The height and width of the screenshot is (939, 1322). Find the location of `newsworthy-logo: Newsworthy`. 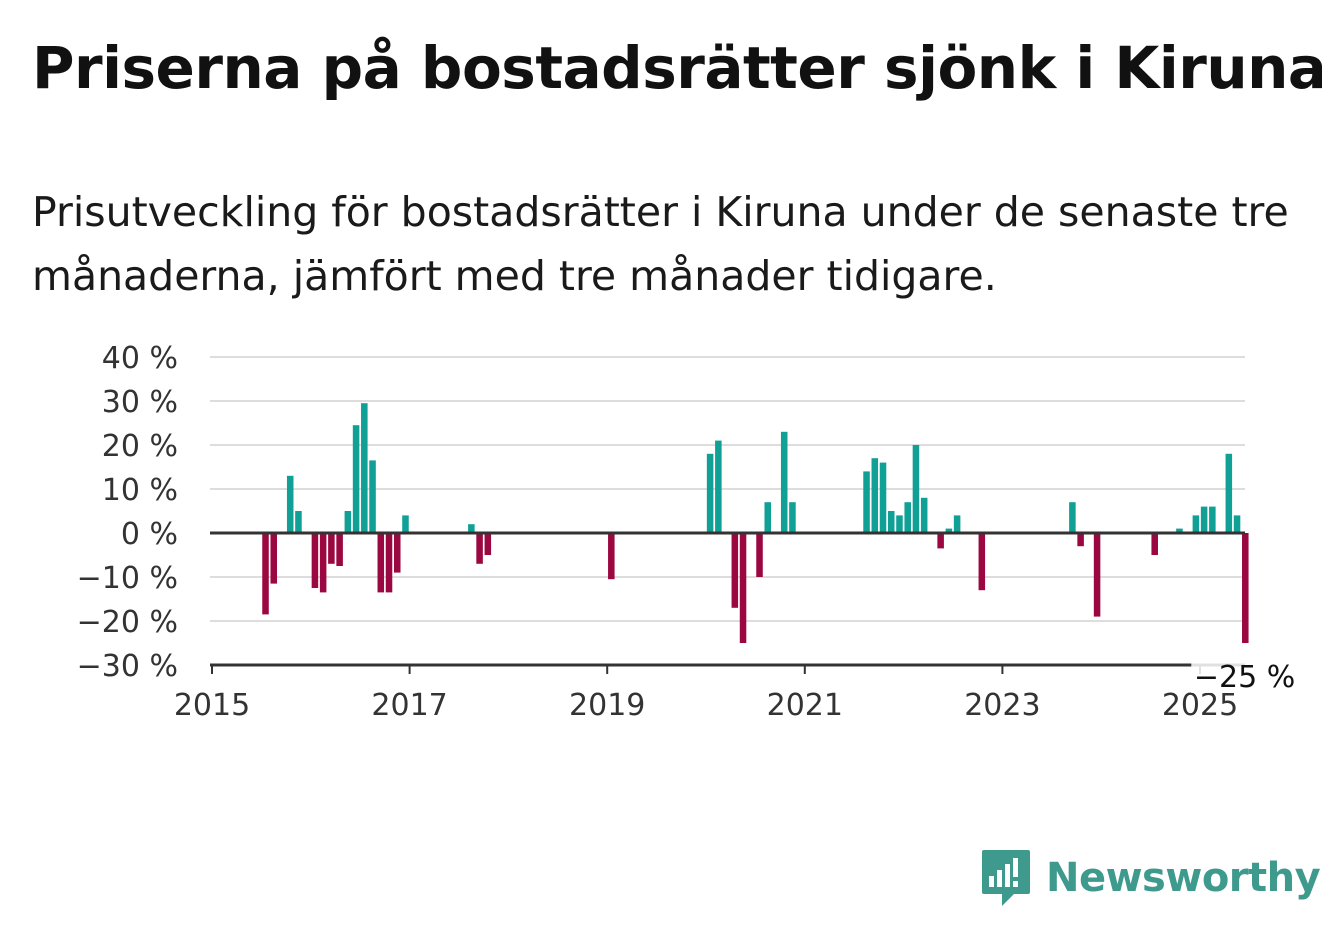

newsworthy-logo: Newsworthy is located at coordinates (1150, 878).